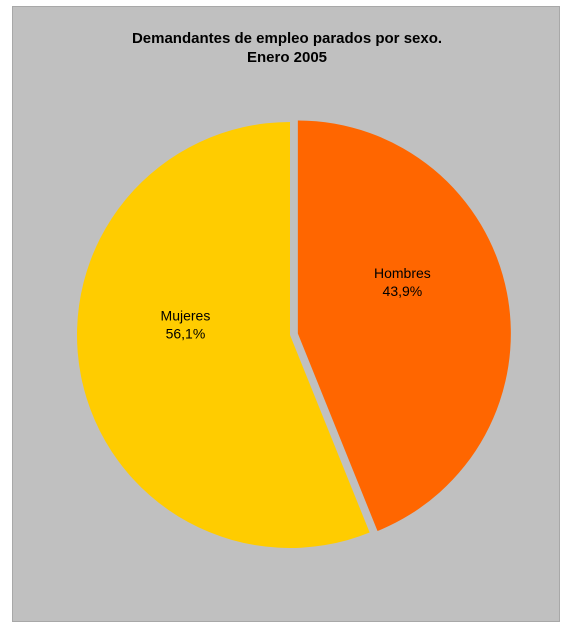 This screenshot has height=632, width=574. I want to click on slice-label-hombres: Hombres, so click(402, 273).